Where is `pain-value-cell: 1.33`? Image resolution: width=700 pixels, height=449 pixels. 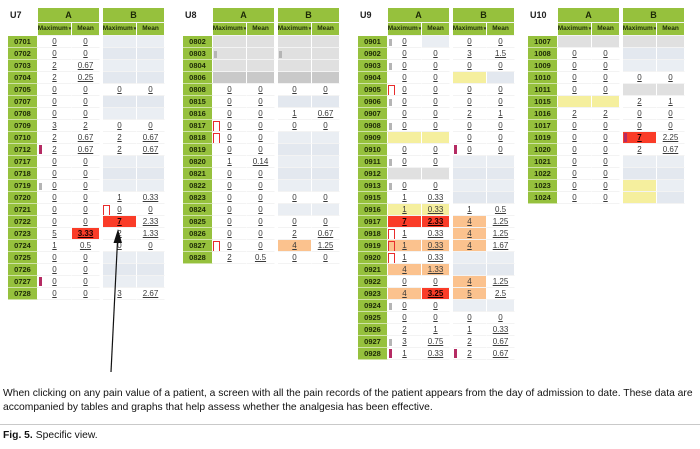
pain-value-cell: 1.33 is located at coordinates (151, 234).